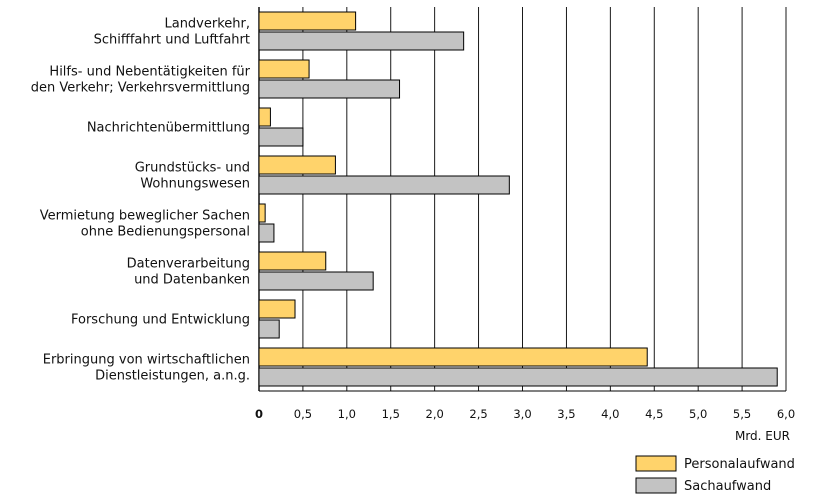 The height and width of the screenshot is (500, 816). Describe the element at coordinates (654, 414) in the screenshot. I see `x-tick-label: 4,5` at that location.